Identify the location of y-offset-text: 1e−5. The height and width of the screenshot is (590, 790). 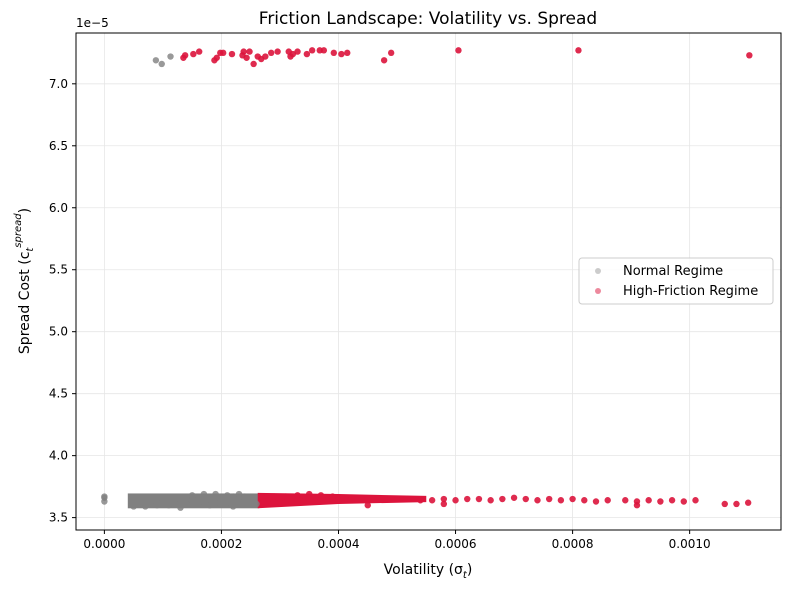
(92, 23).